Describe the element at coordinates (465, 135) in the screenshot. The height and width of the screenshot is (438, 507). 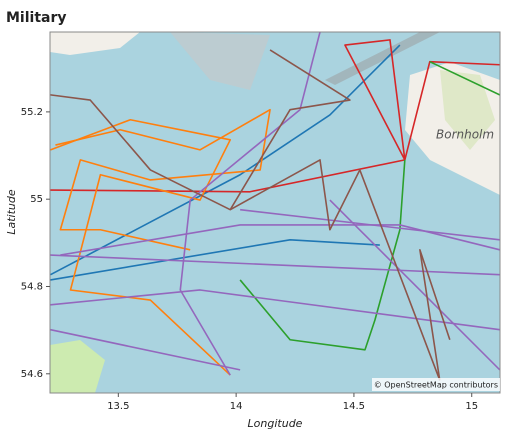
I see `map-label: Bornholm` at that location.